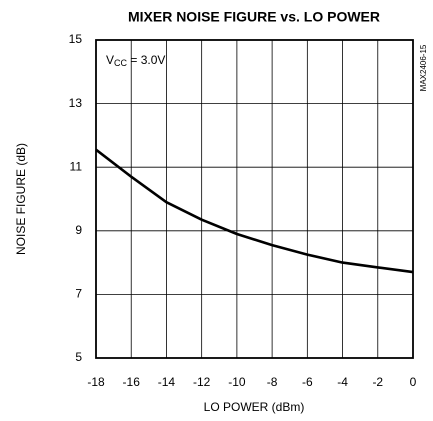  Describe the element at coordinates (146, 60) in the screenshot. I see `annotation-rest: = 3.0V` at that location.